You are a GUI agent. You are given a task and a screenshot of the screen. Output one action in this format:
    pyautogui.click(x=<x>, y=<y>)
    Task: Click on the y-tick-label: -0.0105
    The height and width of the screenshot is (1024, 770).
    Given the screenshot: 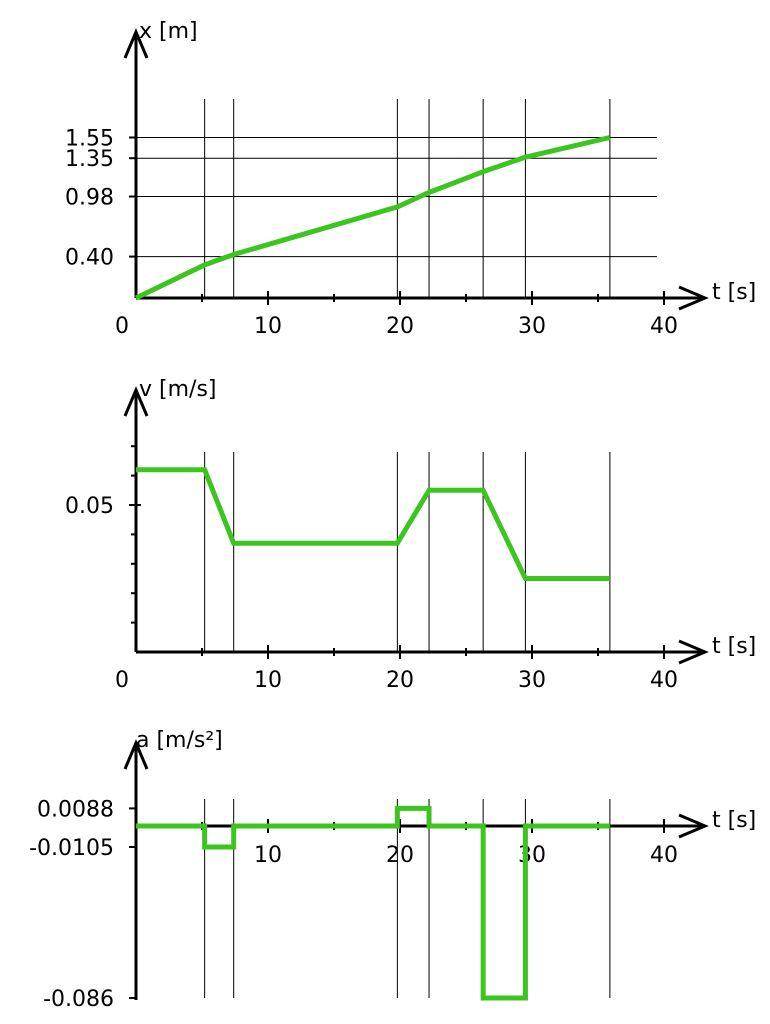 What is the action you would take?
    pyautogui.click(x=71, y=848)
    